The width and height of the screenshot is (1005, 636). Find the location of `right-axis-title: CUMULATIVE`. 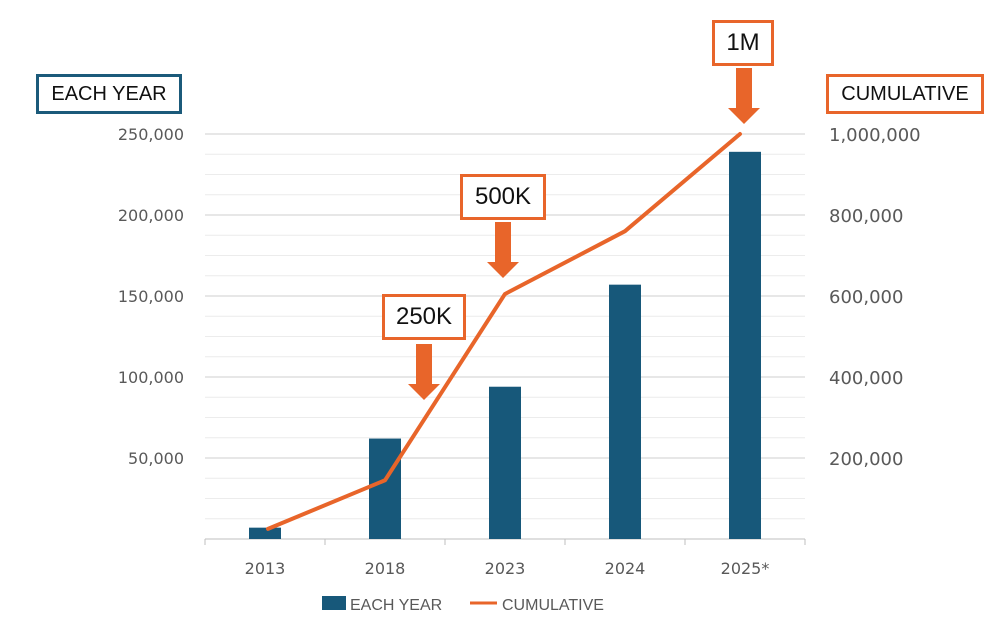

right-axis-title: CUMULATIVE is located at coordinates (905, 94).